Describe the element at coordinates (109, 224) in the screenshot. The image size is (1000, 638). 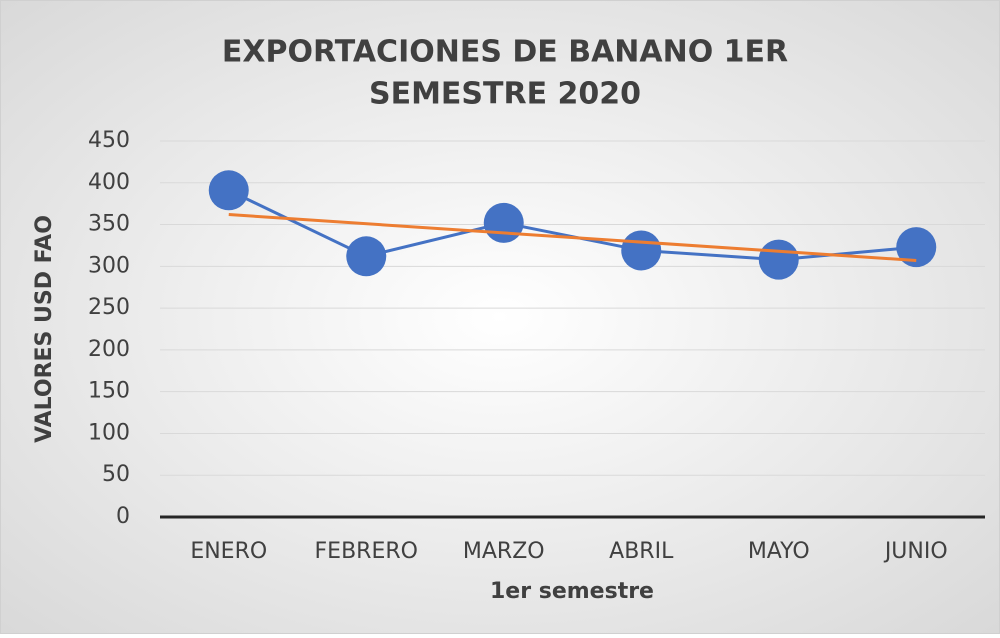
I see `y-tick-label: 350` at that location.